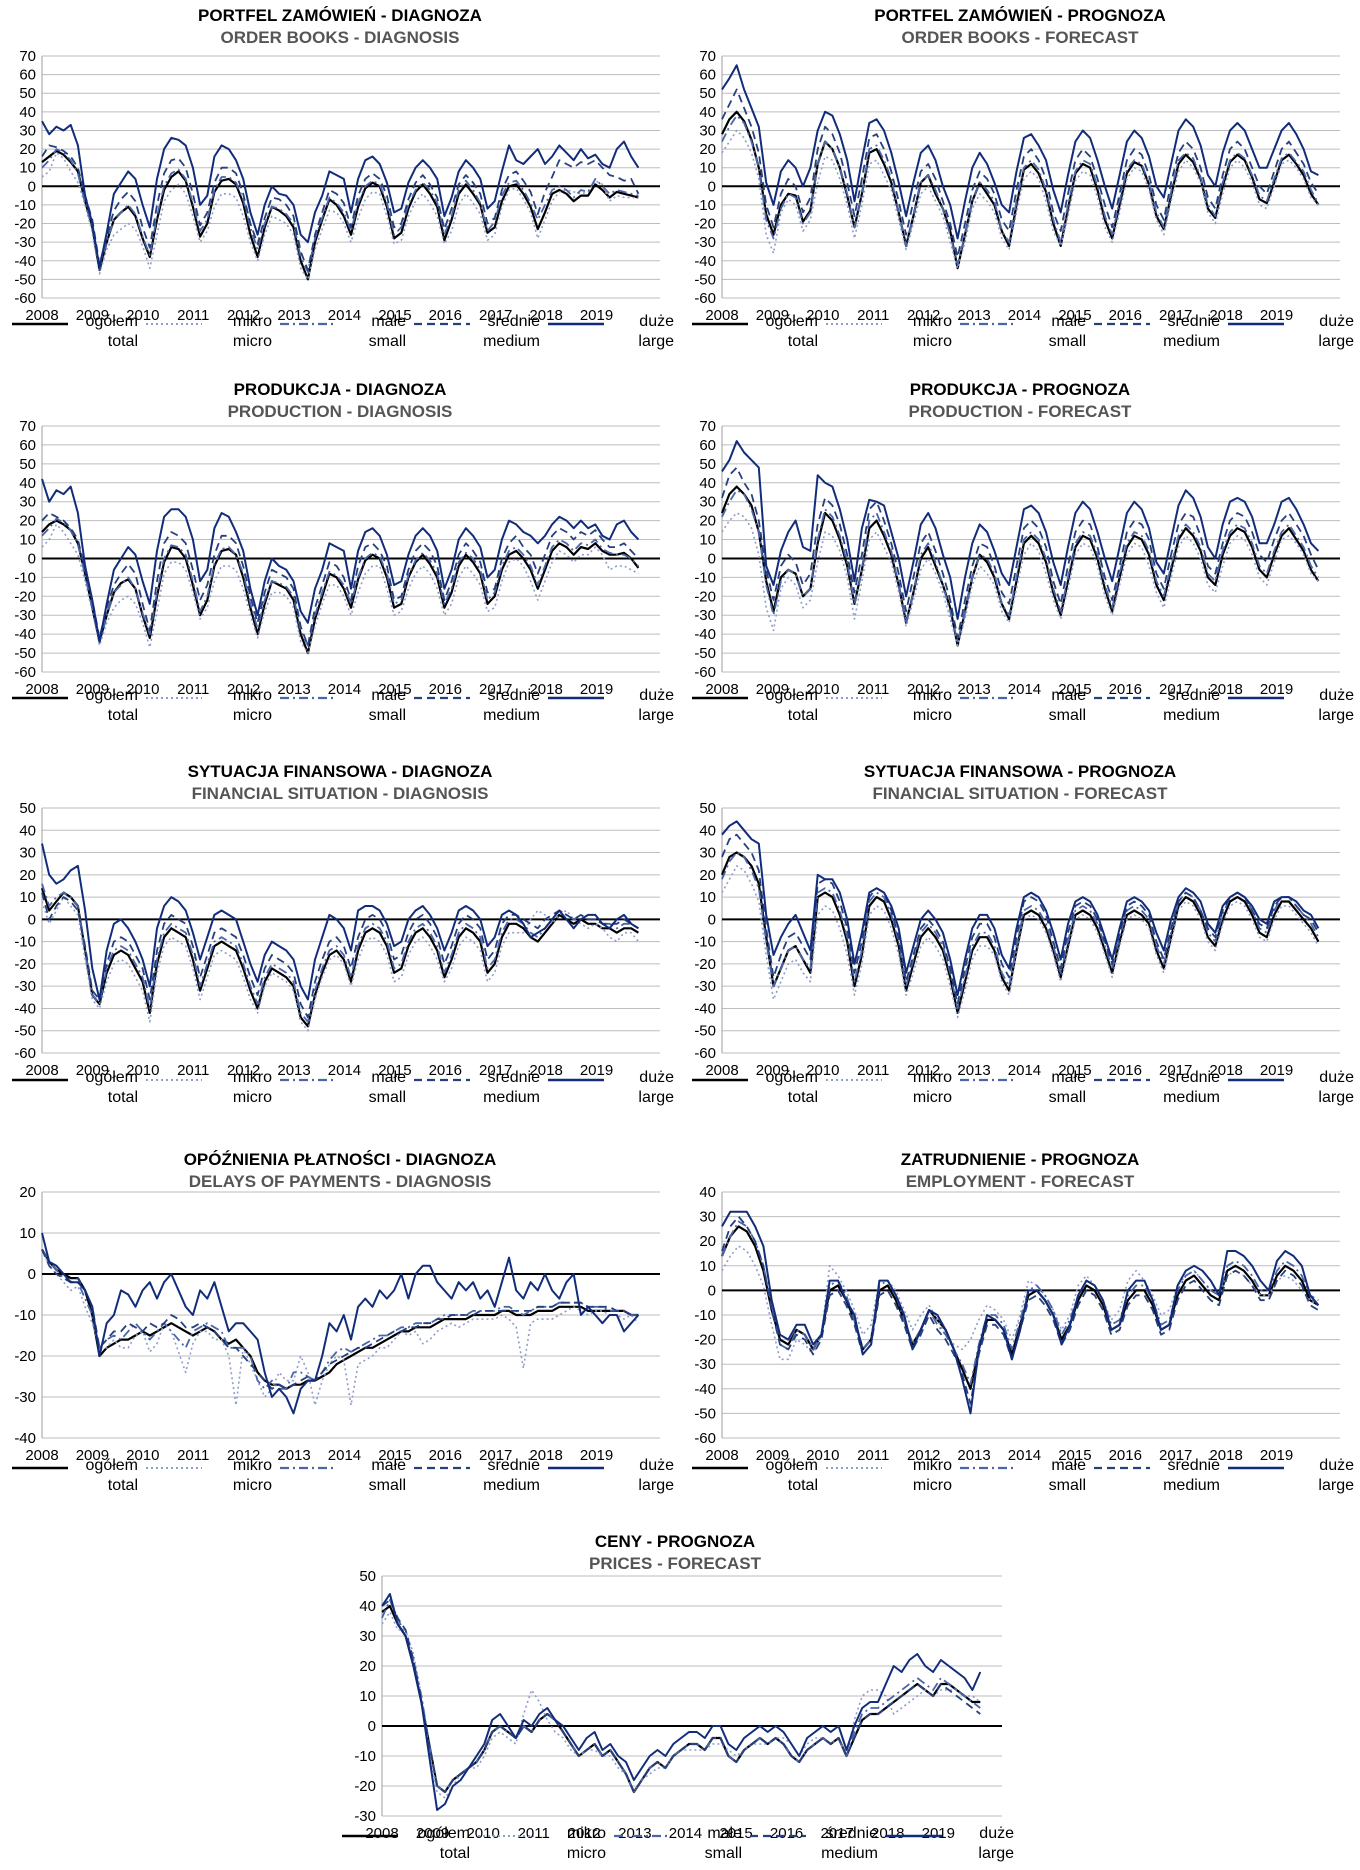  Describe the element at coordinates (923, 1070) in the screenshot. I see `x-tick-label: 2012` at that location.